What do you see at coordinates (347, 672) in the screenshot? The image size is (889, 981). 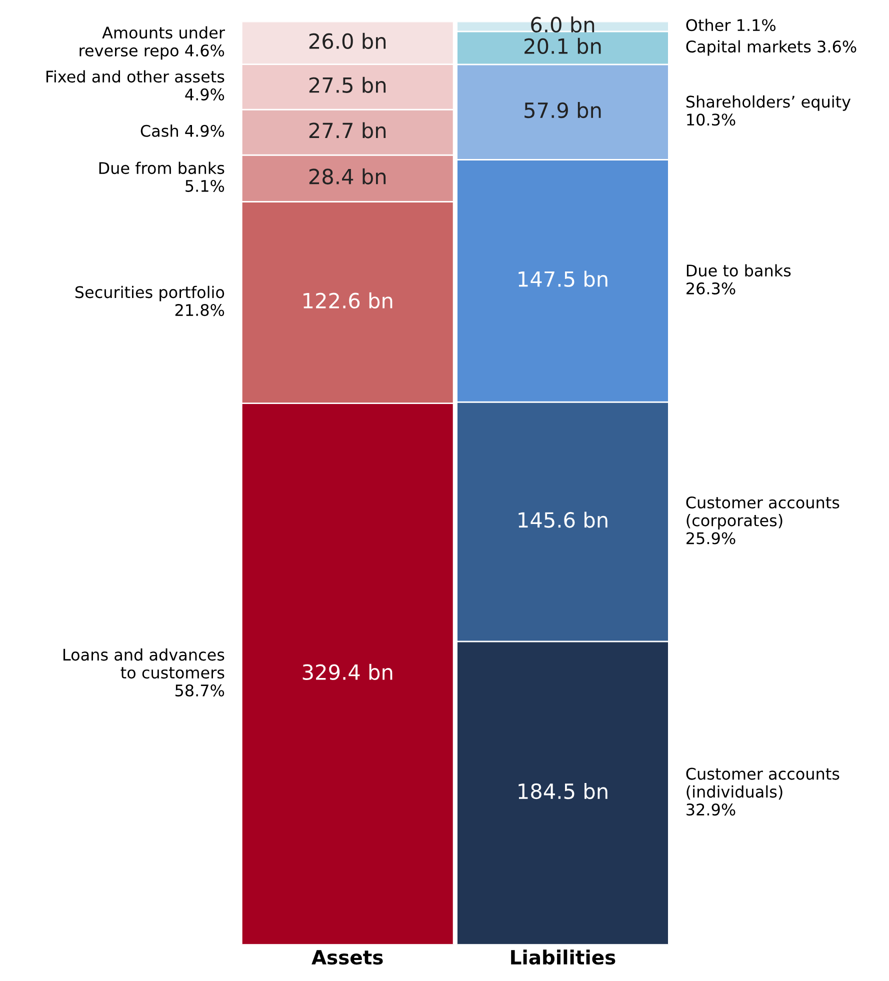 I see `data-label: 329.4 bn` at bounding box center [347, 672].